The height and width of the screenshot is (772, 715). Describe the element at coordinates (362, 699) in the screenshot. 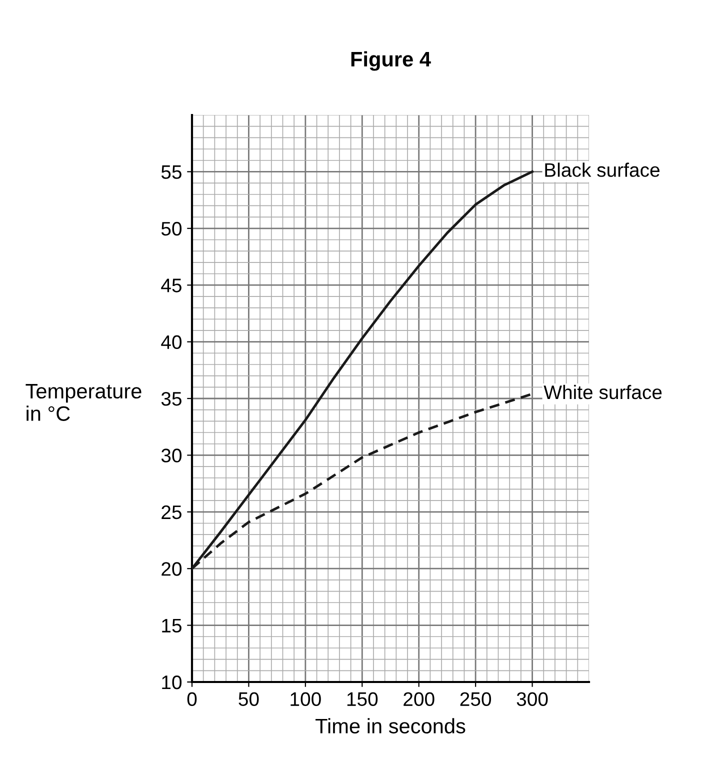

I see `x-tick-label: 150` at that location.